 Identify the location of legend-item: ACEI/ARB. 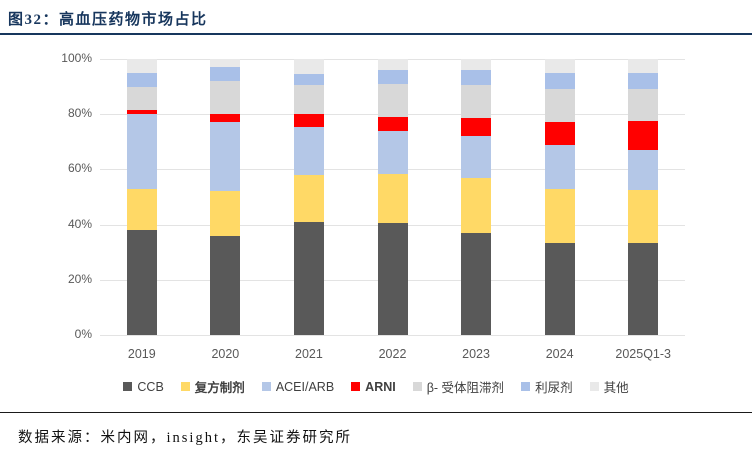
(298, 386).